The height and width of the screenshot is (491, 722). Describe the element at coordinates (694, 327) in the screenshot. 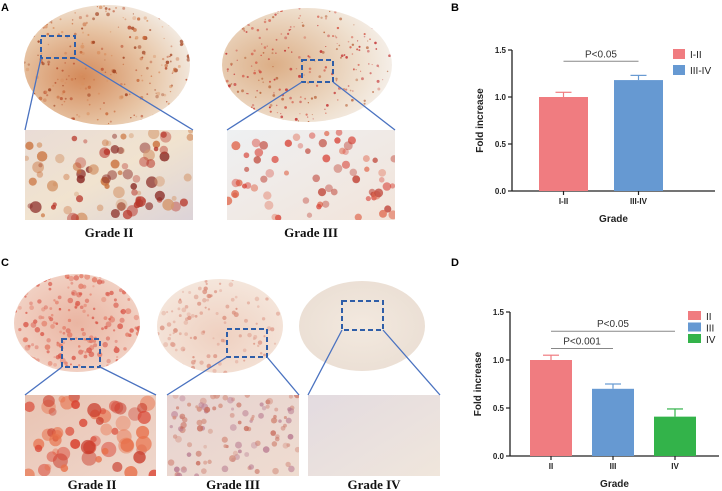

I see `legend-swatch` at that location.